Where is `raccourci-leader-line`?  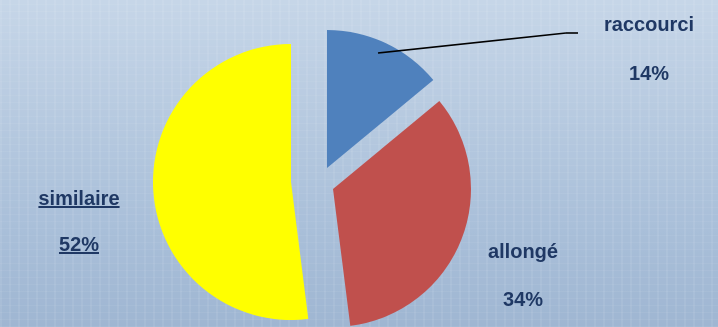 raccourci-leader-line is located at coordinates (472, 43).